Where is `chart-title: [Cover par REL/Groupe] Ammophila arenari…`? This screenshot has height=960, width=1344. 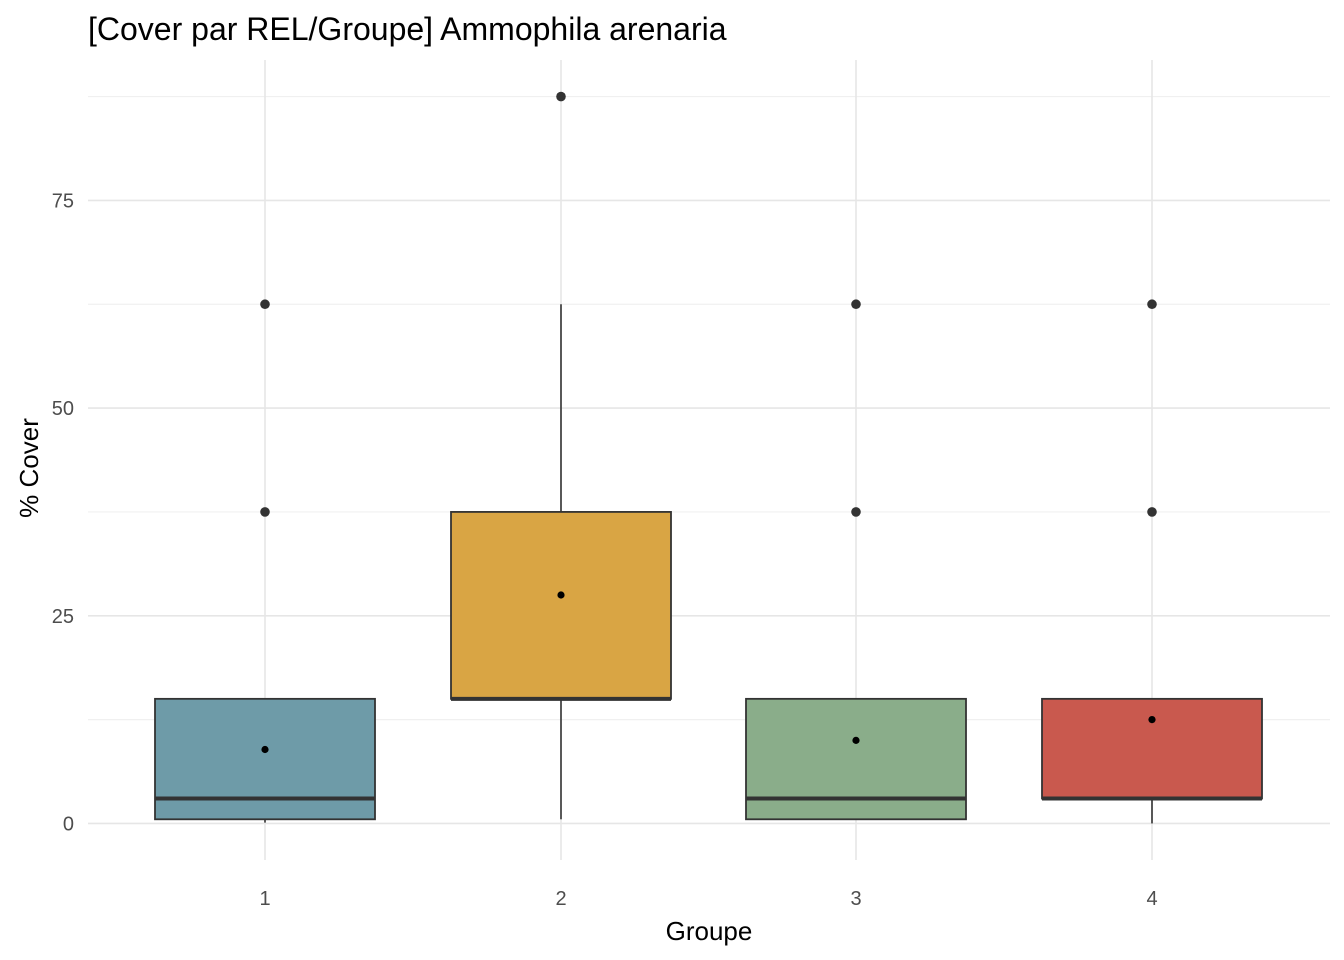 chart-title: [Cover par REL/Groupe] Ammophila arenari… is located at coordinates (407, 29).